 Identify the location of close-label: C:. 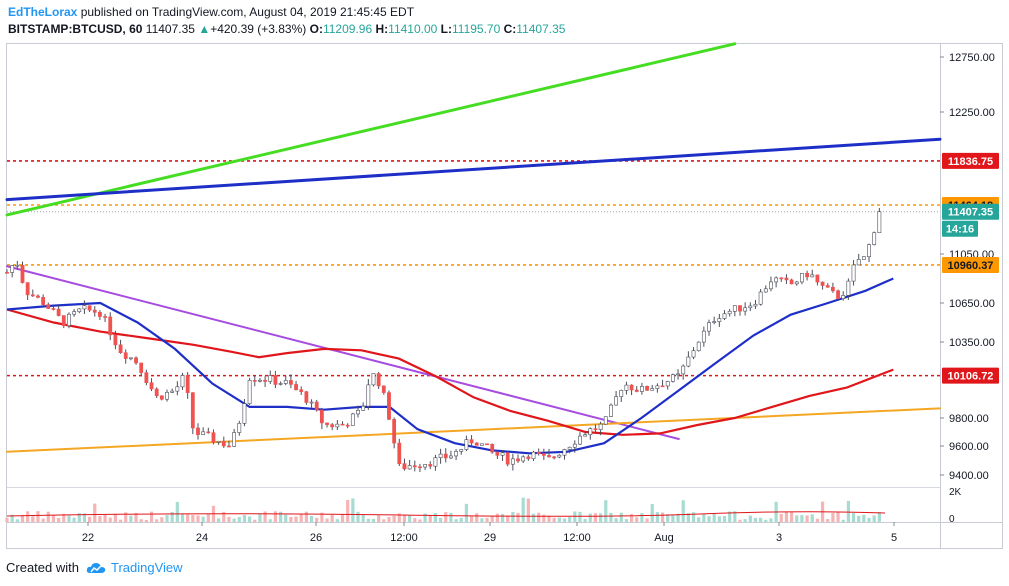
(510, 29).